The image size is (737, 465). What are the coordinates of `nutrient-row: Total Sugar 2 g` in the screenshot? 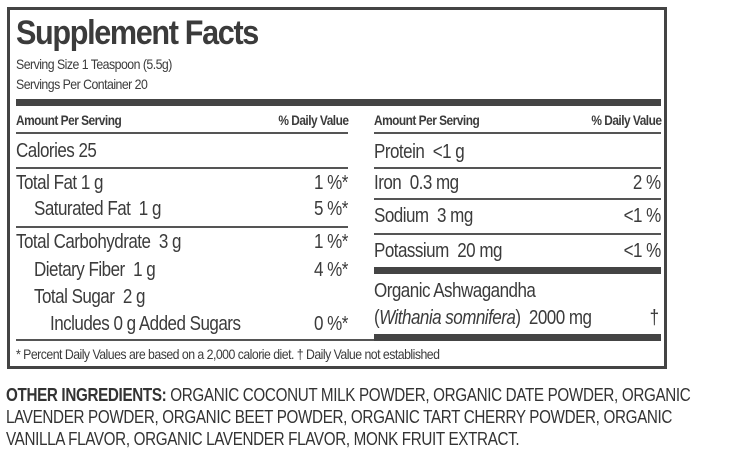 It's located at (89, 297).